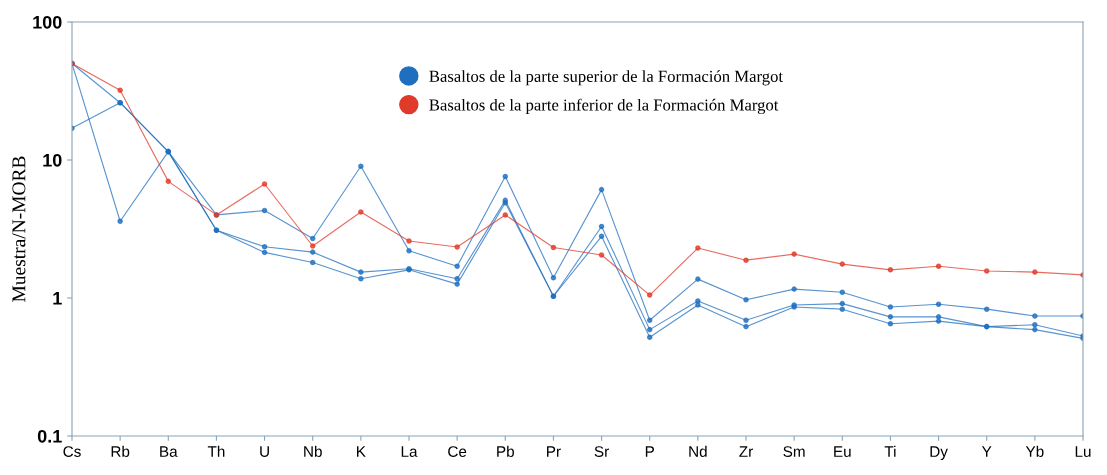 The height and width of the screenshot is (475, 1107). What do you see at coordinates (842, 451) in the screenshot?
I see `x-tick-label: Eu` at bounding box center [842, 451].